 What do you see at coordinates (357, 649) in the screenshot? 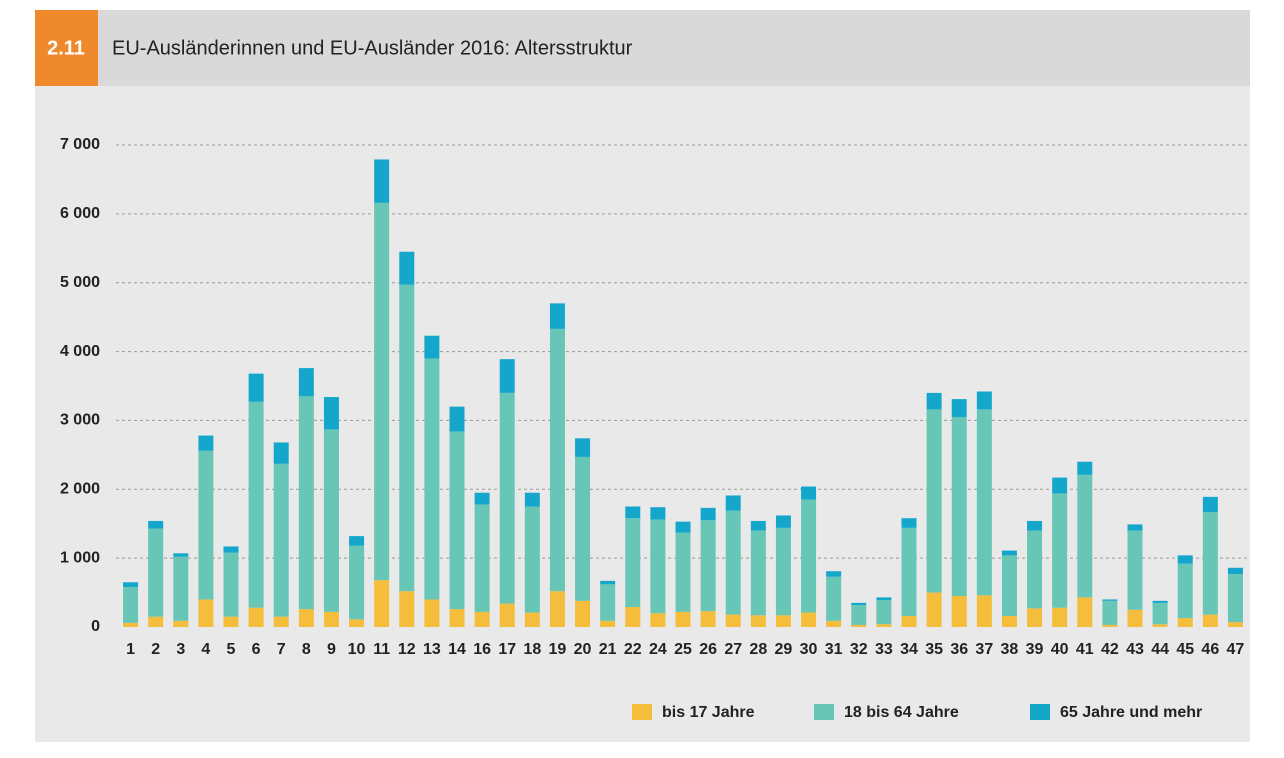
I see `x-tick-label: 10` at bounding box center [357, 649].